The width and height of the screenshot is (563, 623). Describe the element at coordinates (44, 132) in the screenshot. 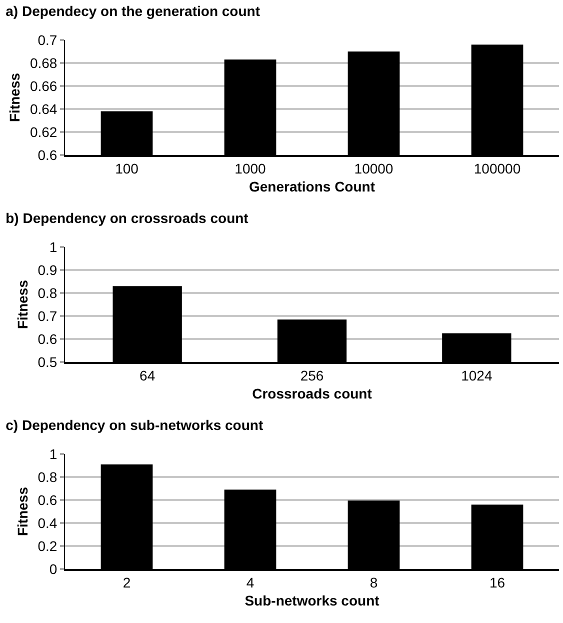

I see `y-tick-label: 0.62` at that location.